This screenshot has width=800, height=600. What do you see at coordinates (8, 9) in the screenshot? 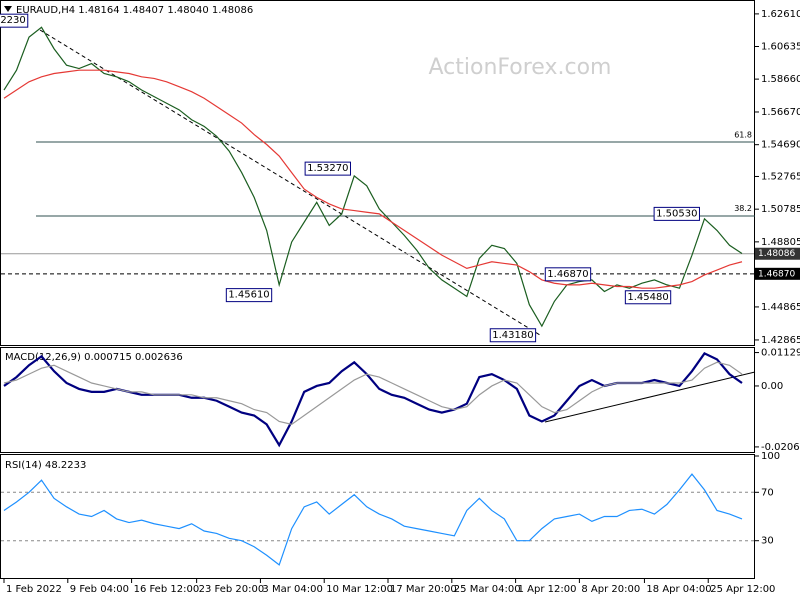
I see `menu-arrow` at bounding box center [8, 9].